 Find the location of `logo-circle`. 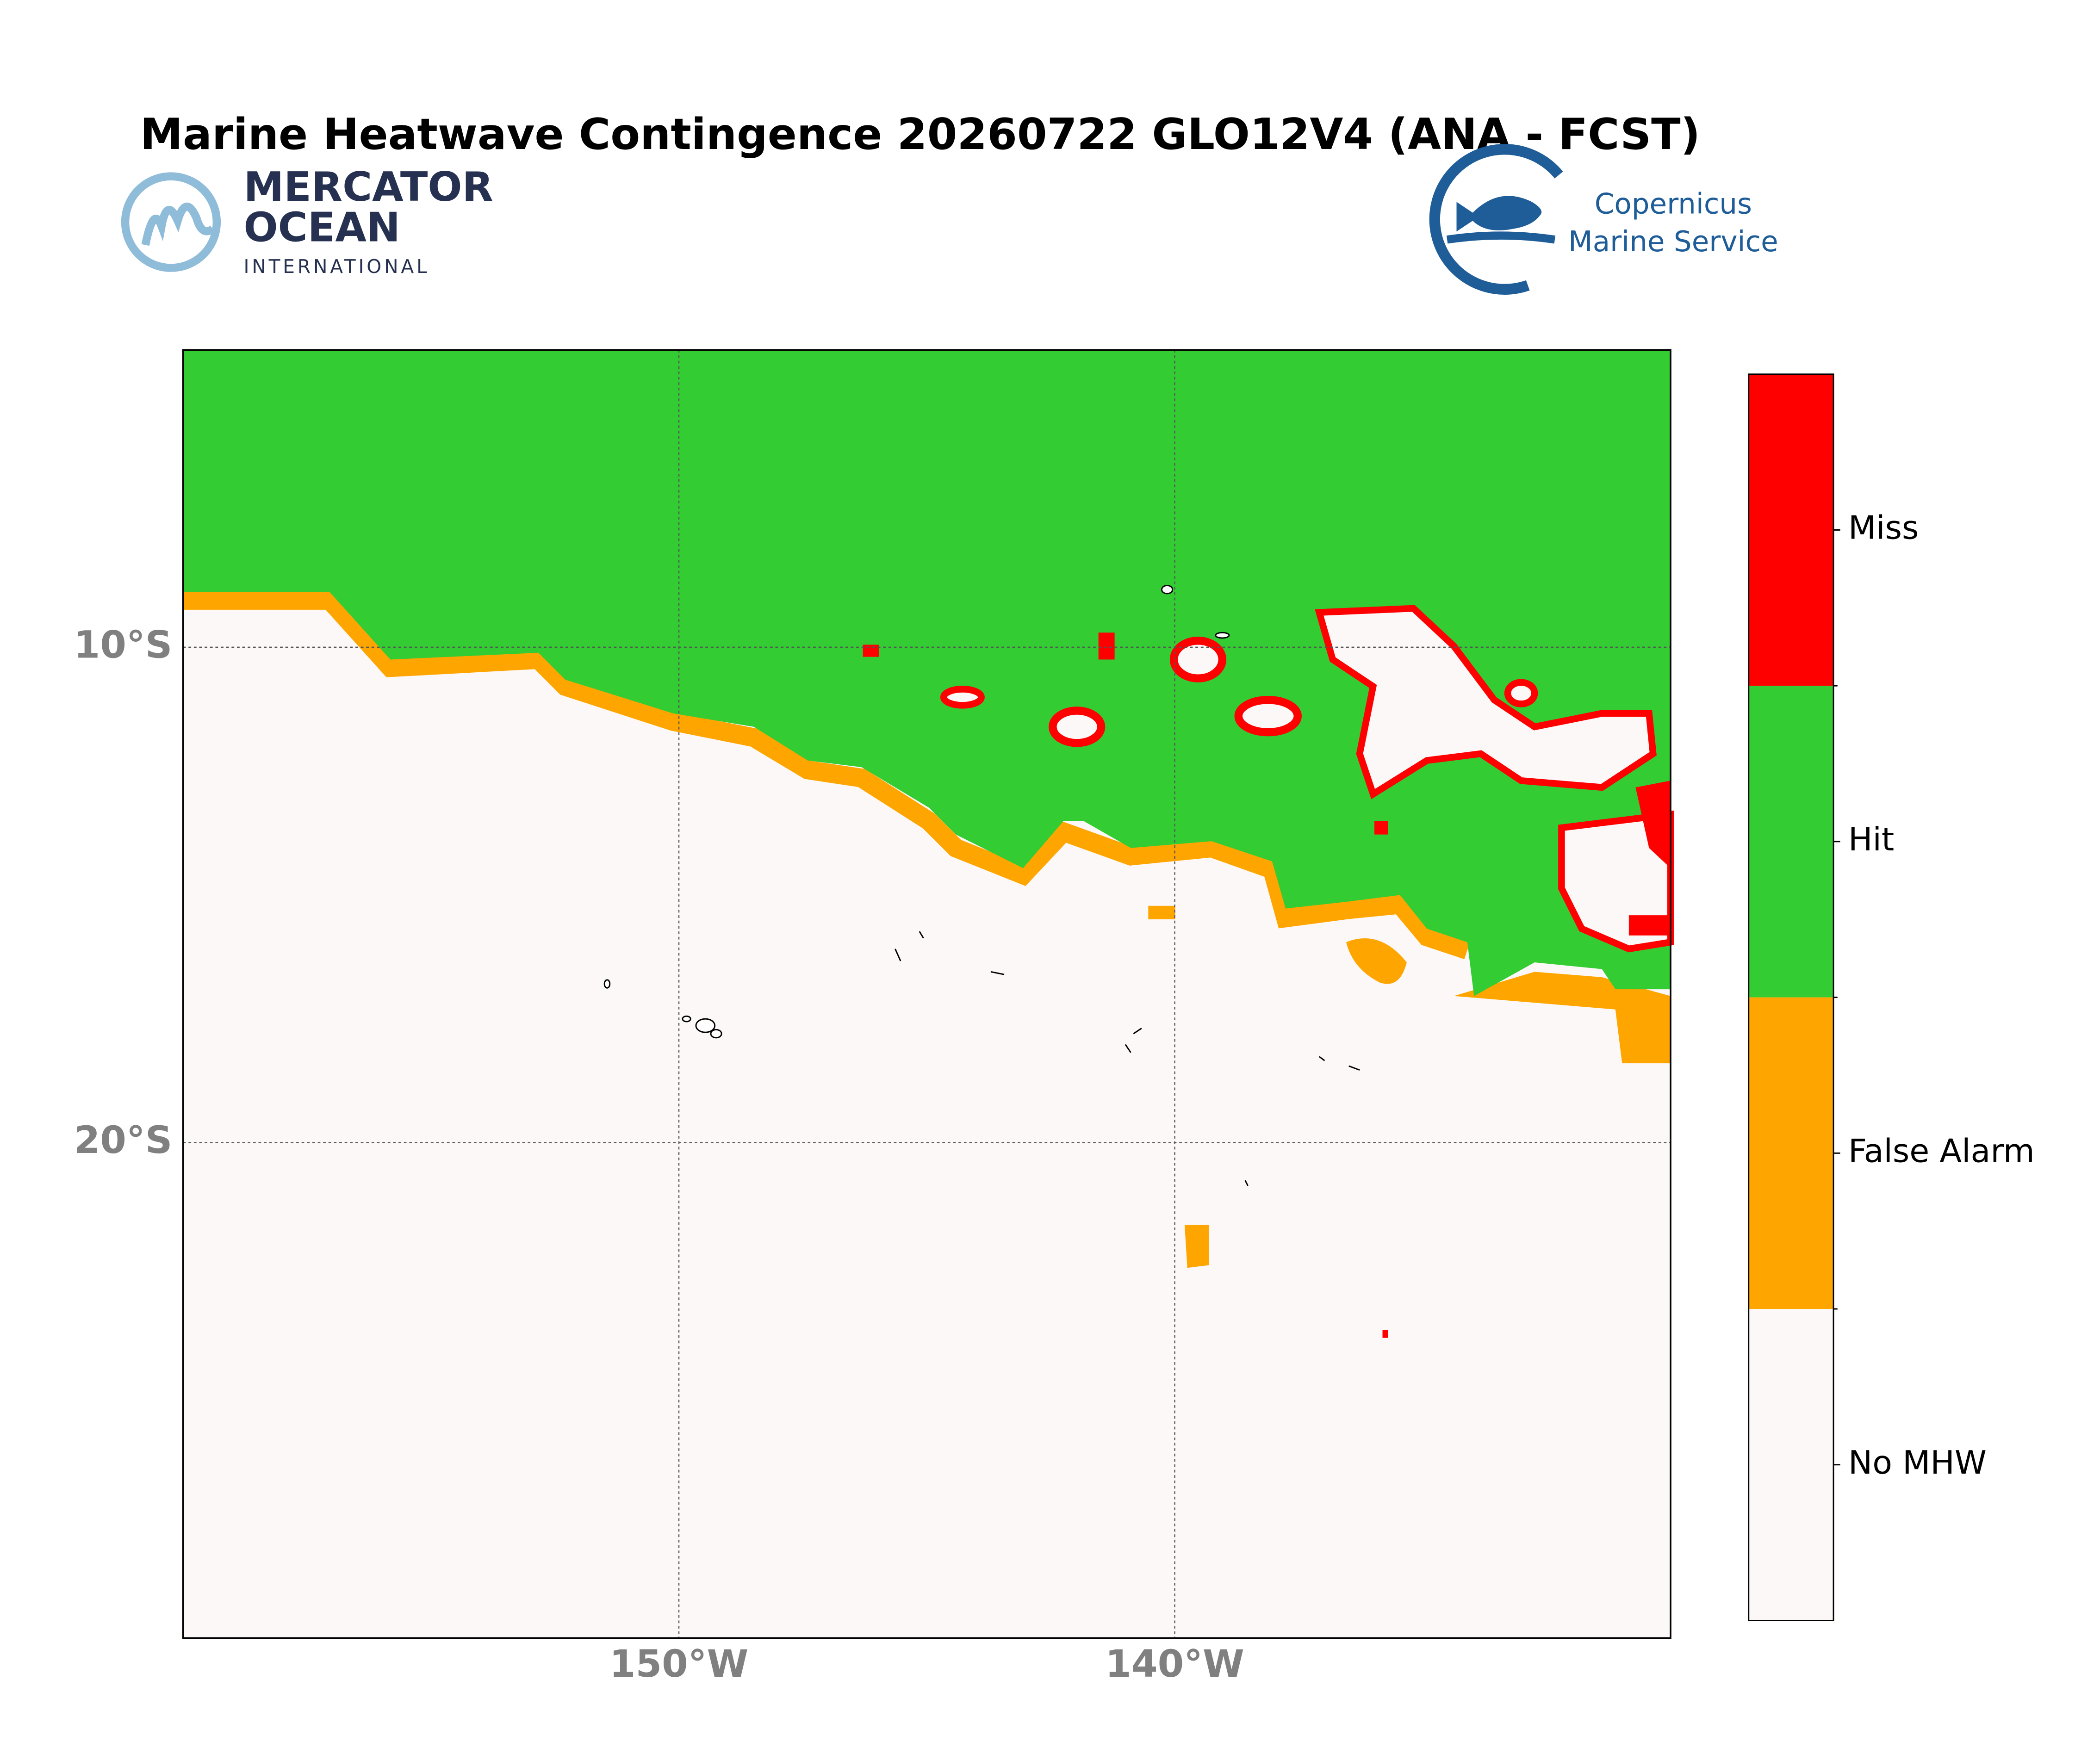

logo-circle is located at coordinates (171, 222).